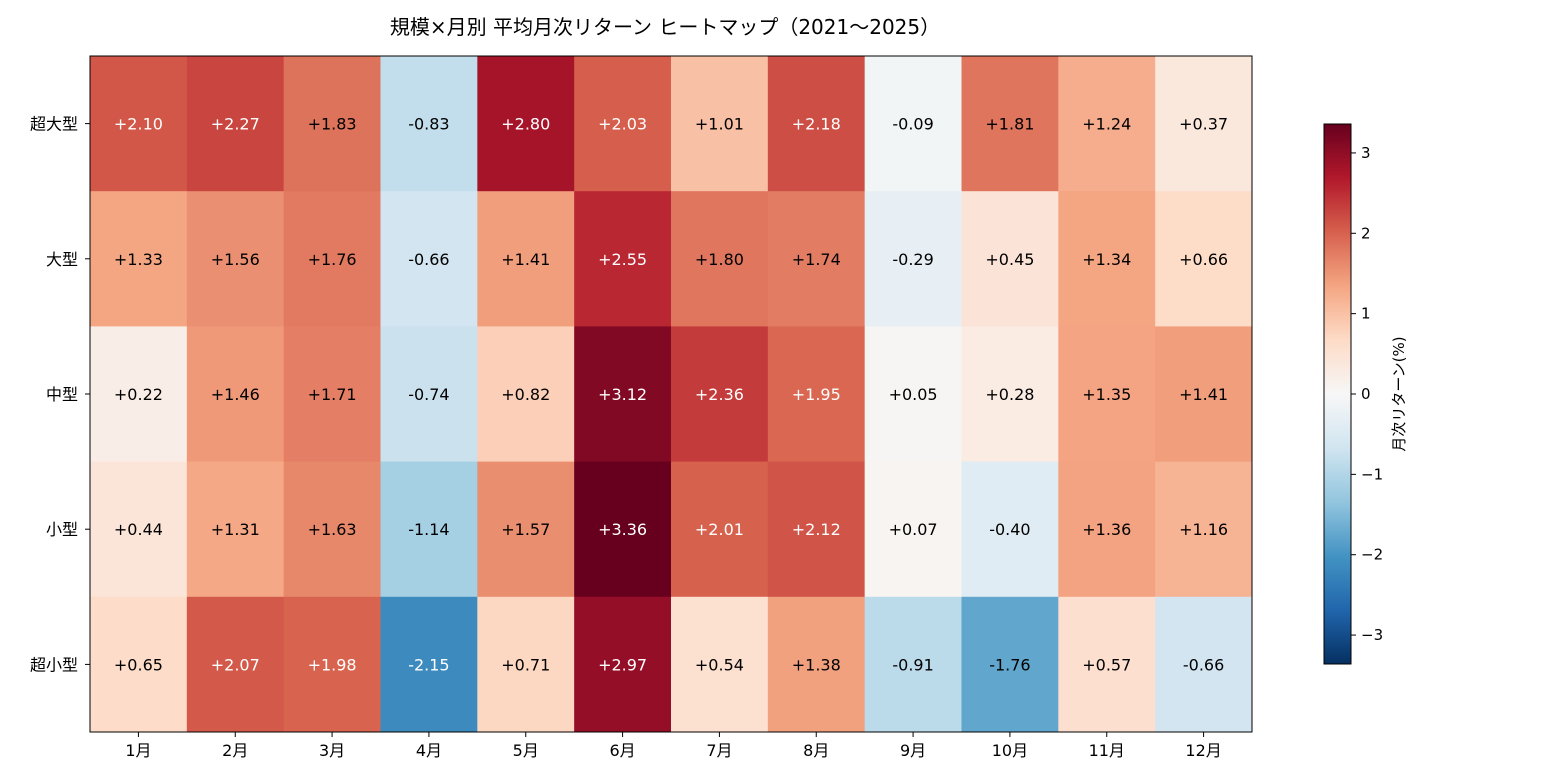 This screenshot has width=1560, height=780. What do you see at coordinates (1010, 750) in the screenshot?
I see `x-tick-label: 10月` at bounding box center [1010, 750].